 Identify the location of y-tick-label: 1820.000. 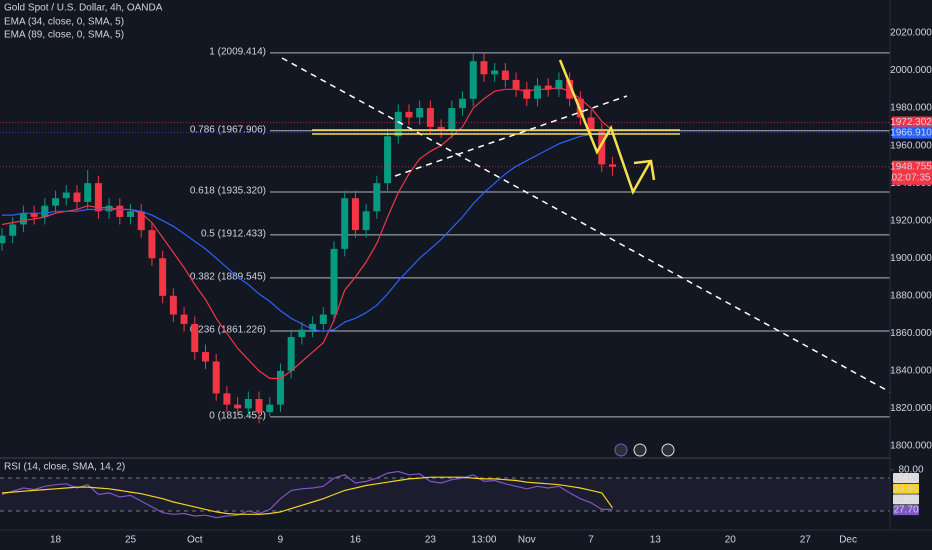
(911, 408).